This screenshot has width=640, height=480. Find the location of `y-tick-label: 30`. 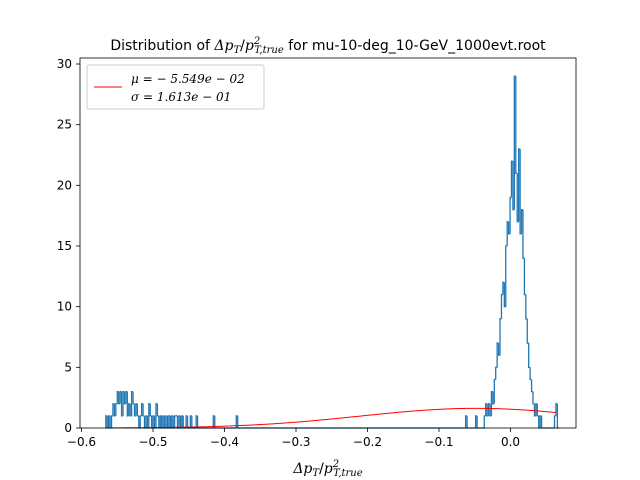

y-tick-label: 30 is located at coordinates (64, 64).